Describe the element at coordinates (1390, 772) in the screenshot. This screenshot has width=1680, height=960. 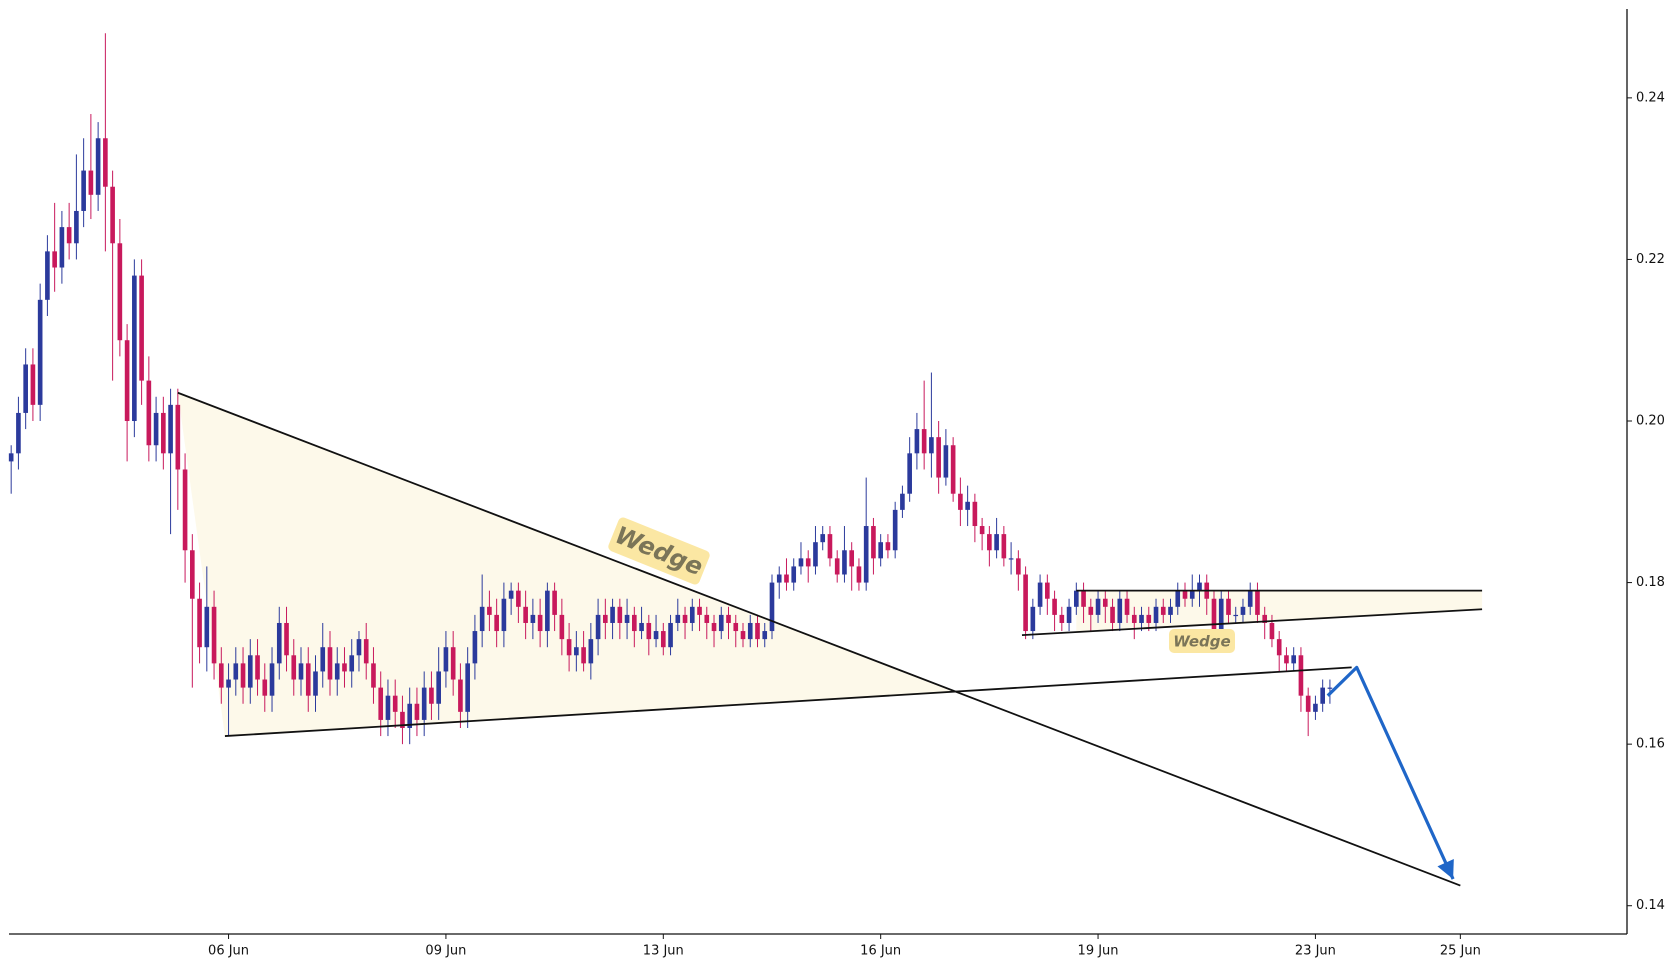
I see `projection-arrow` at that location.